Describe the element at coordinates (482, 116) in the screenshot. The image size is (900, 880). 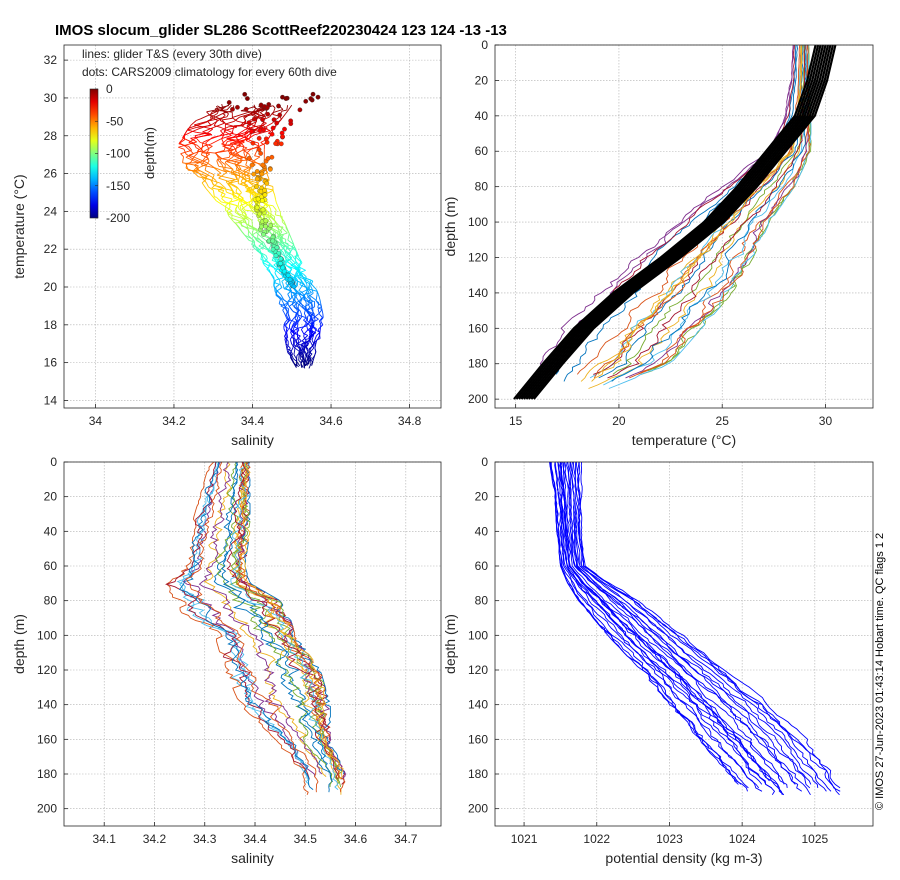
I see `temp-ytick-label-2: 40` at that location.